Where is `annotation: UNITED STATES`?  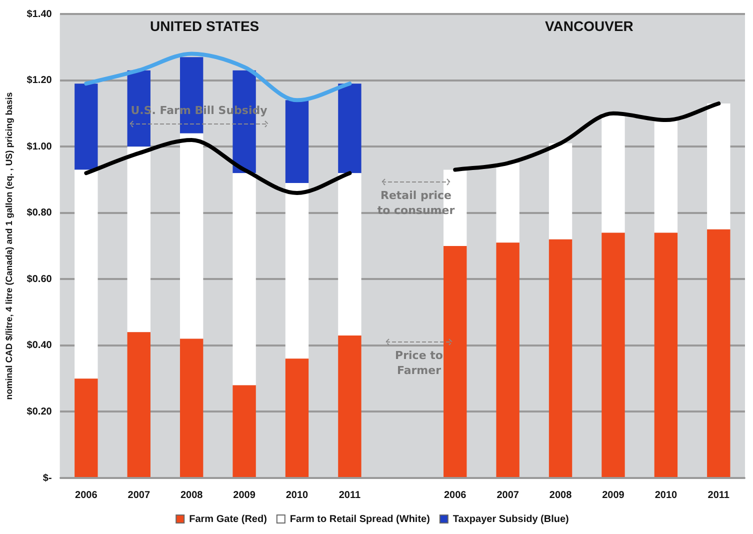 annotation: UNITED STATES is located at coordinates (205, 26).